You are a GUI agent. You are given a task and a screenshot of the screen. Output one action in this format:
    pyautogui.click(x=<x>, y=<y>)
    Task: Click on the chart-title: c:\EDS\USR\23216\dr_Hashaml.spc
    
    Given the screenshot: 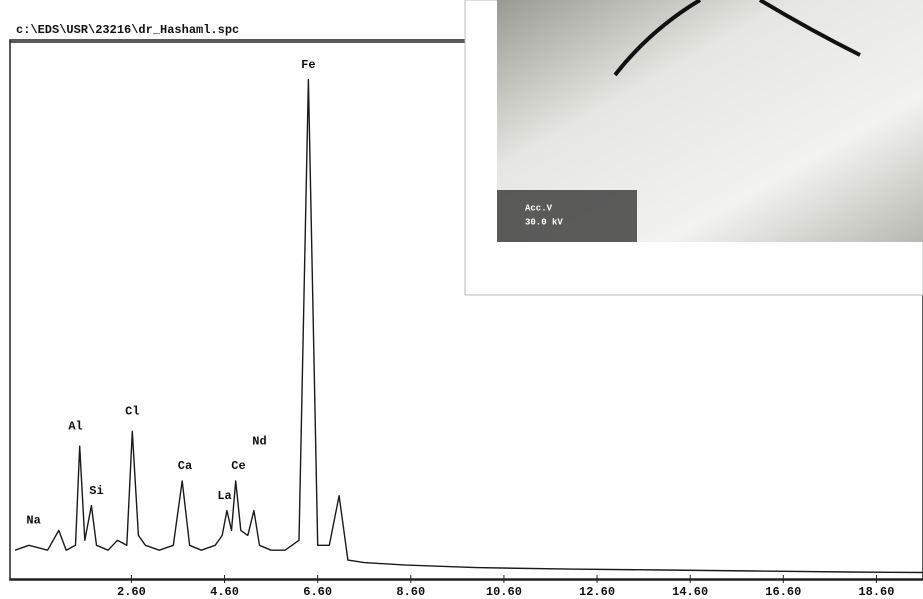 What is the action you would take?
    pyautogui.click(x=127, y=30)
    